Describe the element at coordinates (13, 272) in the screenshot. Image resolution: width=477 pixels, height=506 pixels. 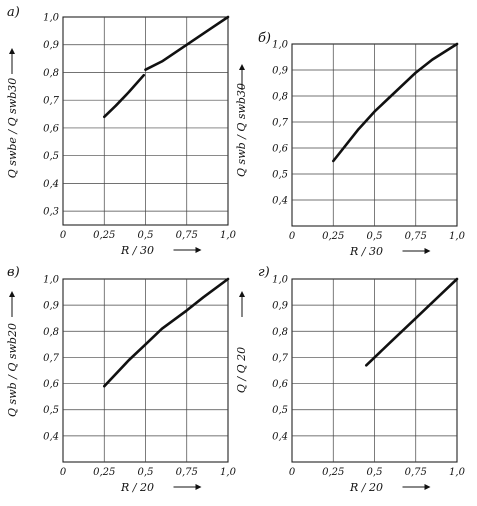
I see `panel-tag: в)` at that location.